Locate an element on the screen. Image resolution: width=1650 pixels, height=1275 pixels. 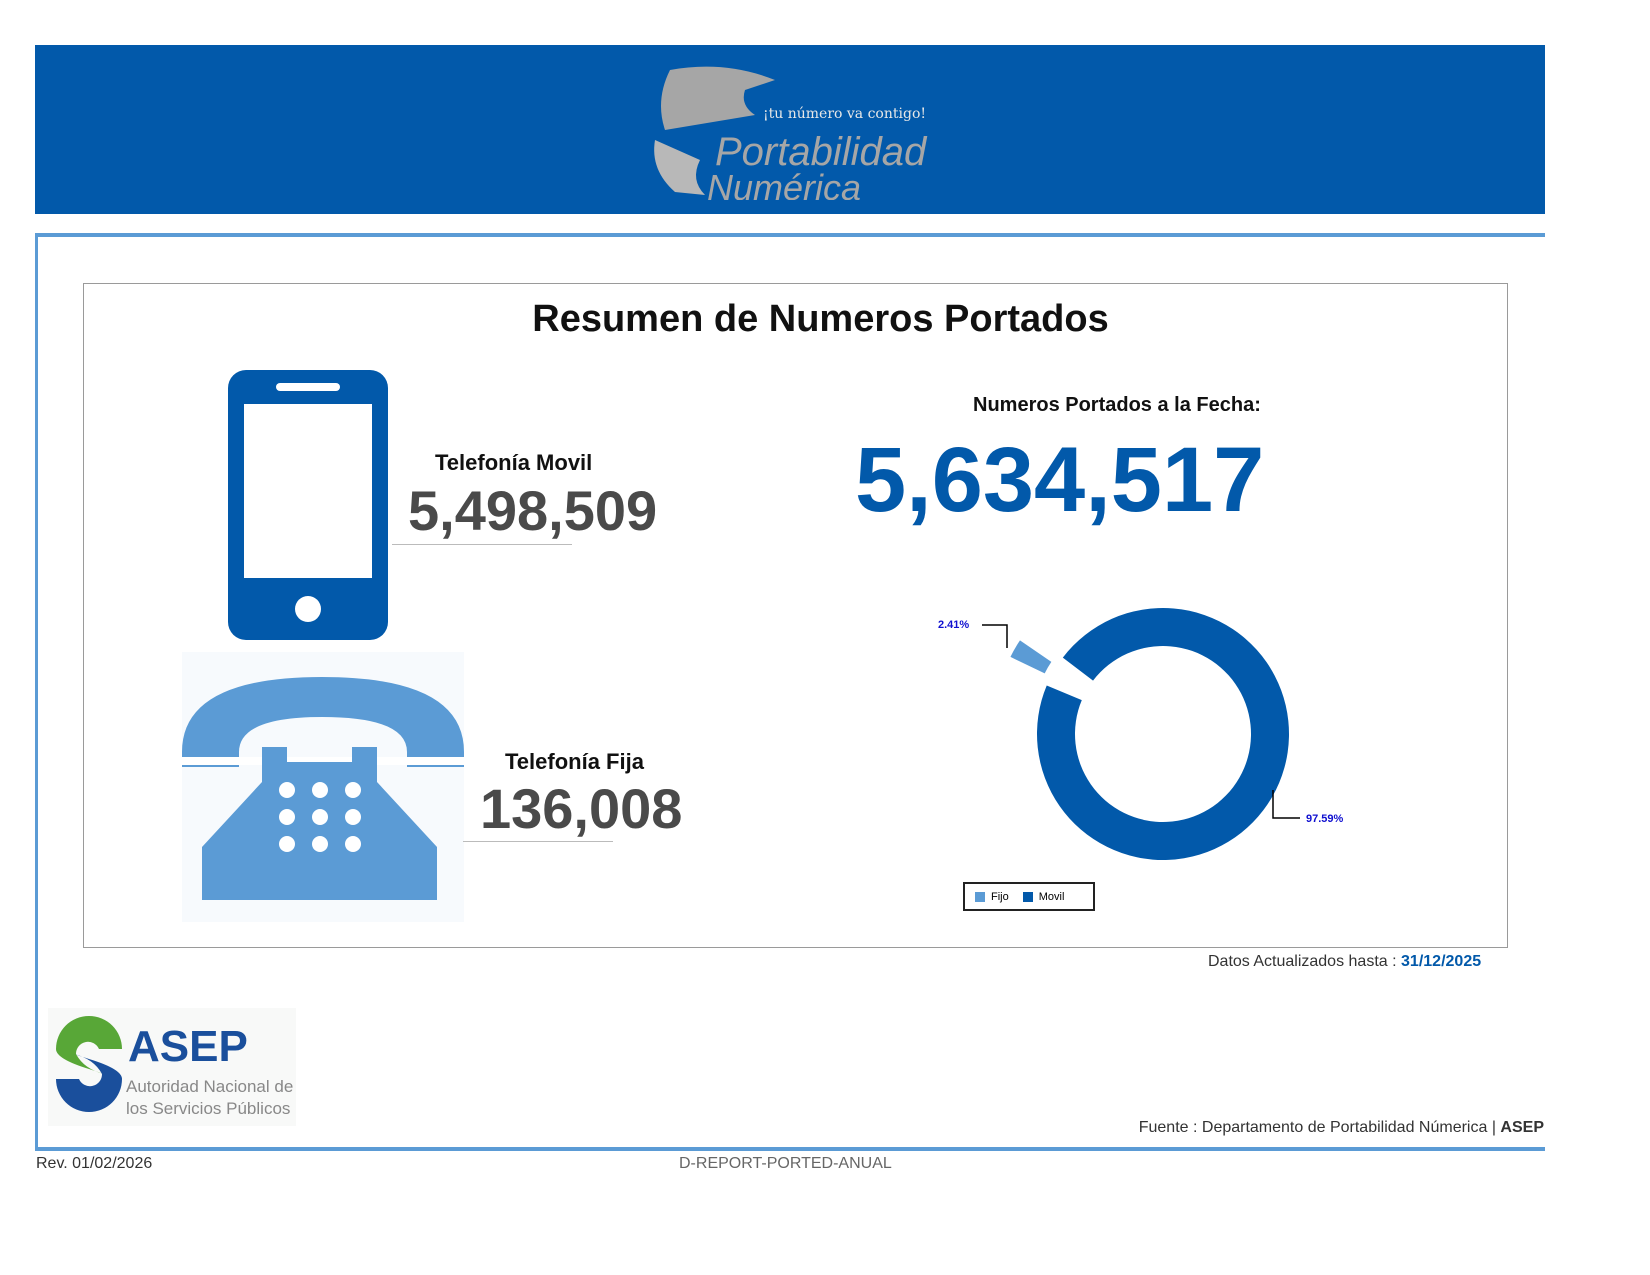
arrow-icon is located at coordinates (718, 98).